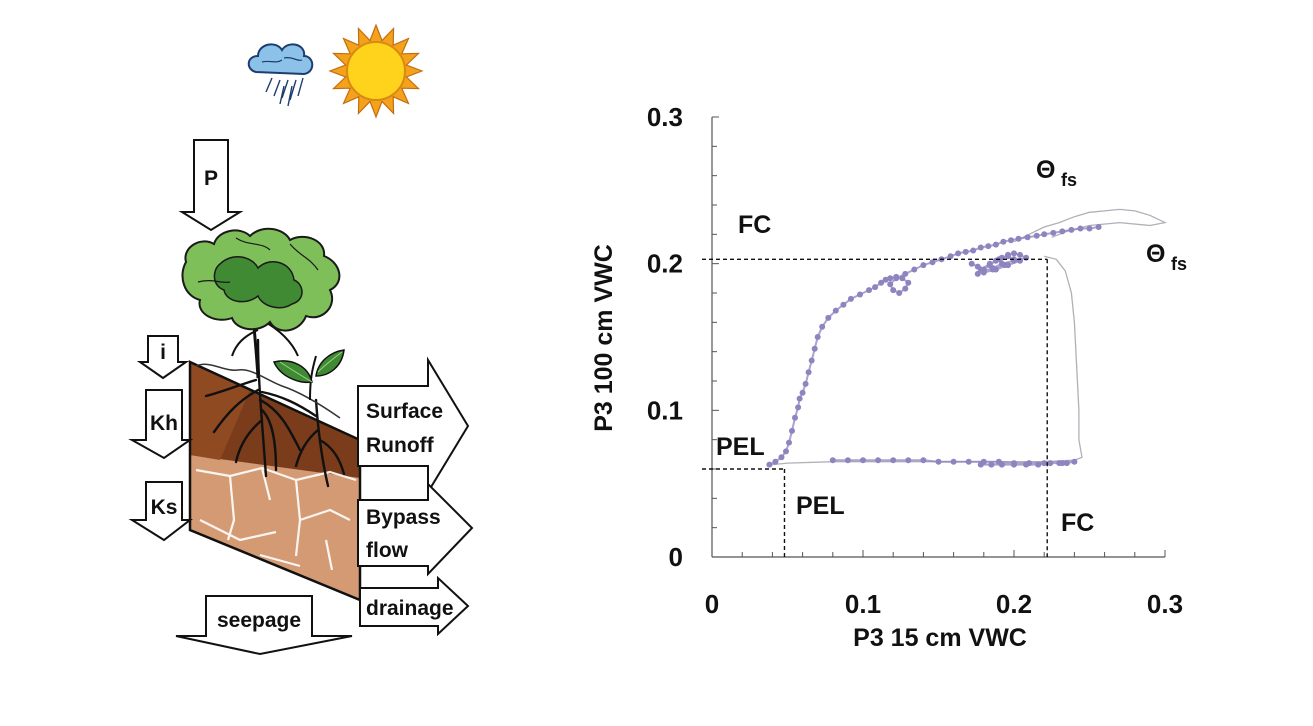 Image resolution: width=1313 pixels, height=726 pixels. I want to click on infiltration-arrow: i, so click(163, 357).